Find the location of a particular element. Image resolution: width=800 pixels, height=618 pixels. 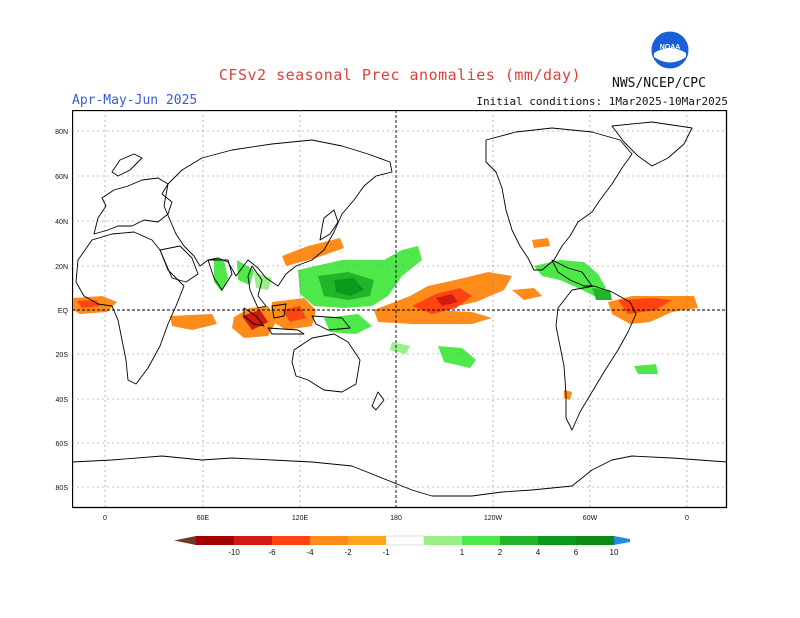

legend-label: 10 is located at coordinates (614, 552).